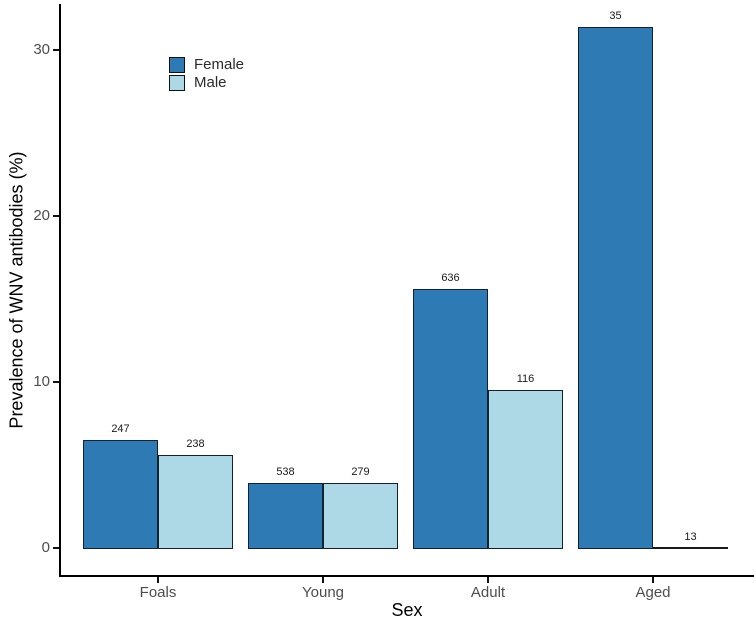  I want to click on count-label-male-young: 279, so click(360, 472).